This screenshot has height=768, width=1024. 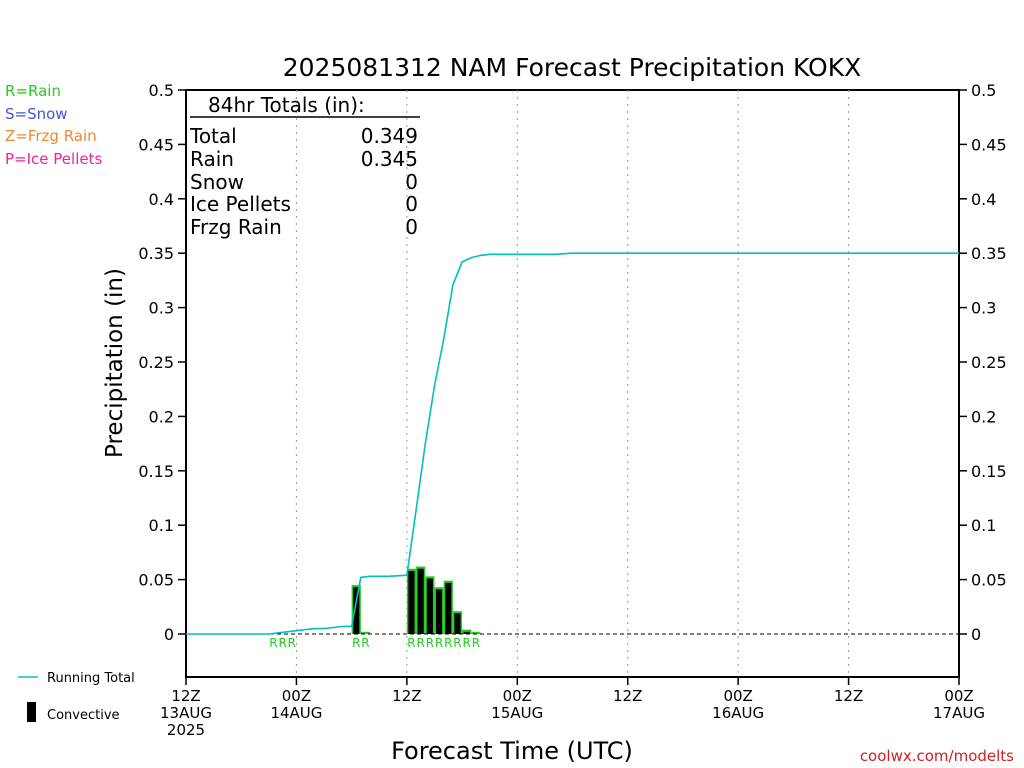 What do you see at coordinates (976, 634) in the screenshot?
I see `y-tick-label-right-0: 0` at bounding box center [976, 634].